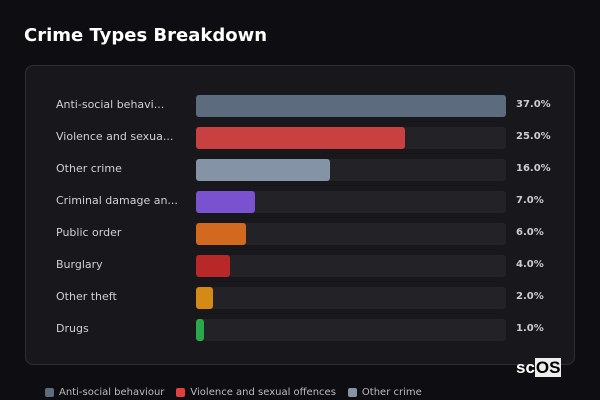 This screenshot has height=400, width=600. Describe the element at coordinates (89, 168) in the screenshot. I see `bar-label: Other crime` at that location.